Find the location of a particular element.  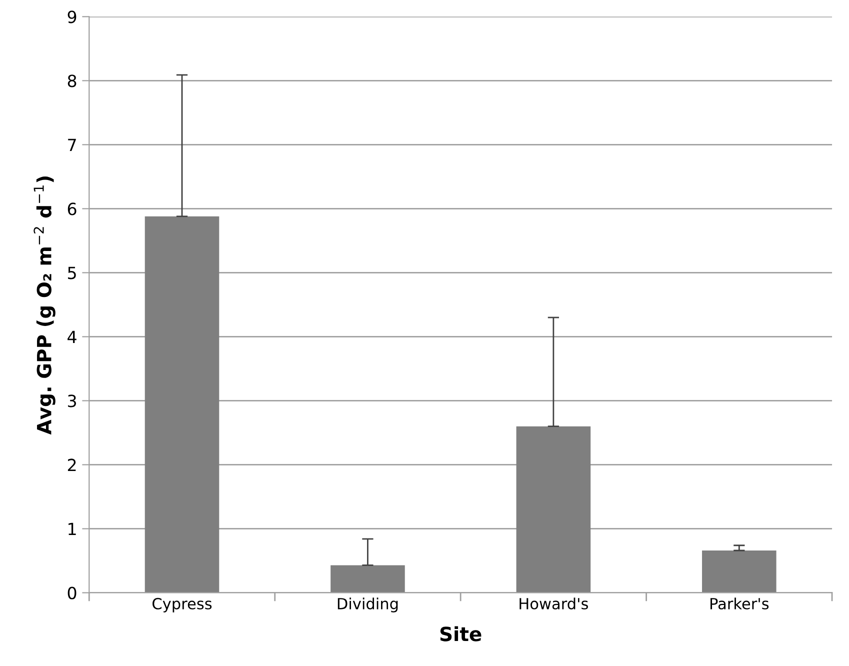

x-tick-label: Cypress is located at coordinates (182, 605).